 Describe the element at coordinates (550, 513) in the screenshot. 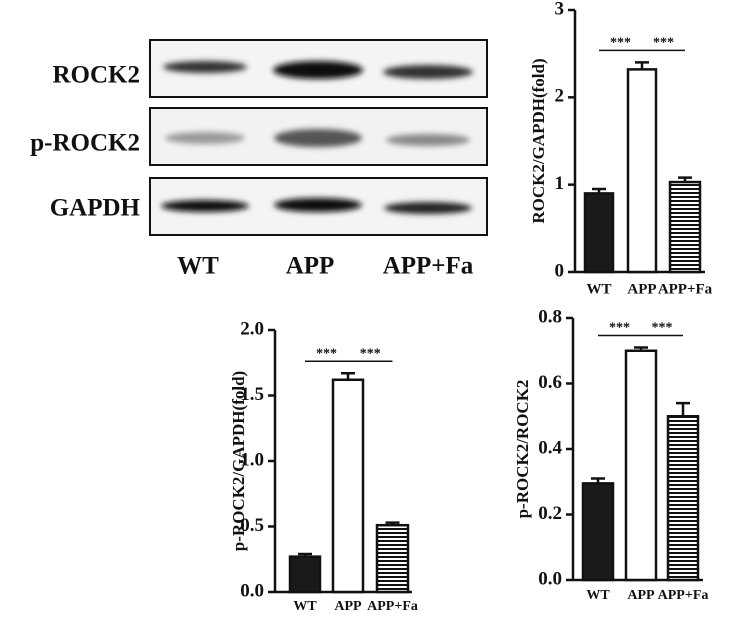

I see `y-tick-label: 0.2` at that location.